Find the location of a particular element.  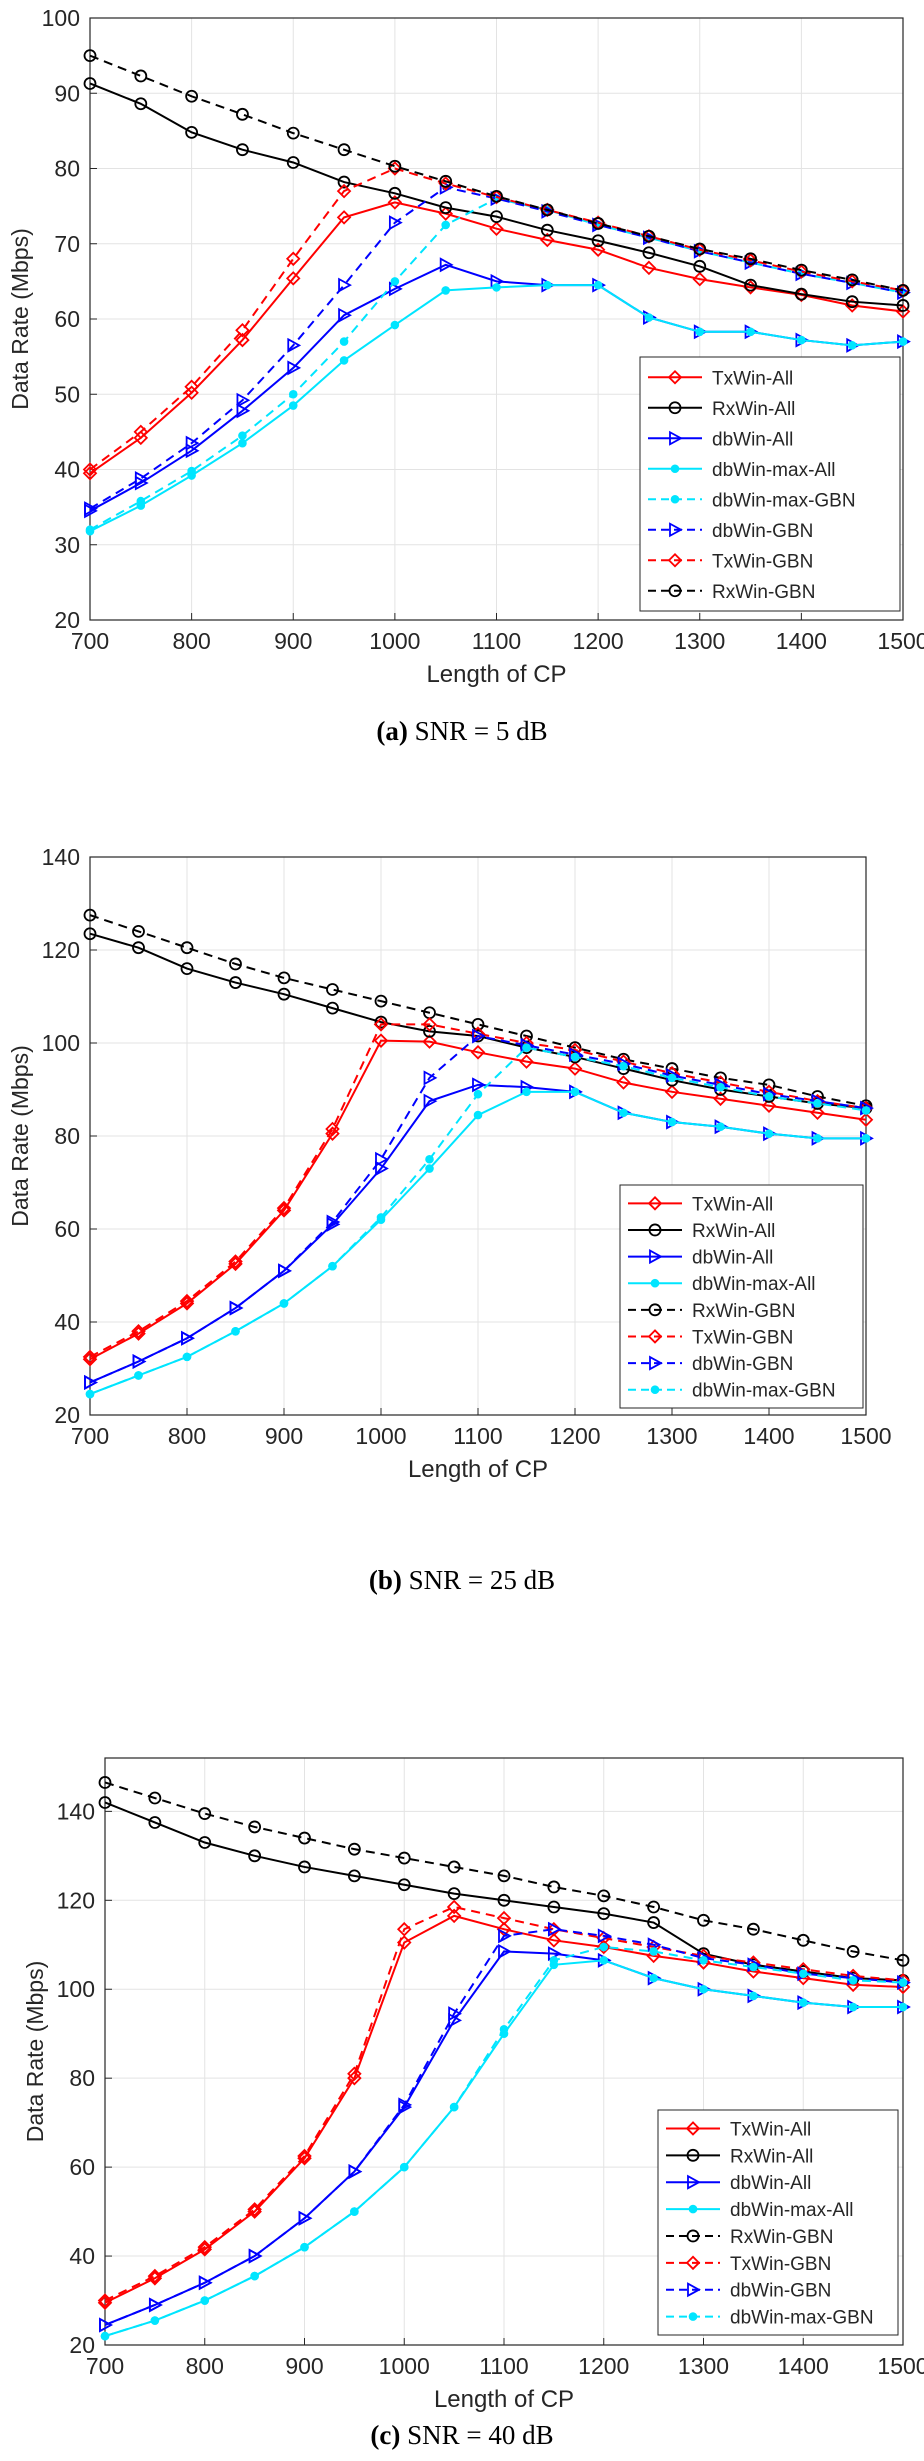

series-dbWin-max-All is located at coordinates (496, 408).